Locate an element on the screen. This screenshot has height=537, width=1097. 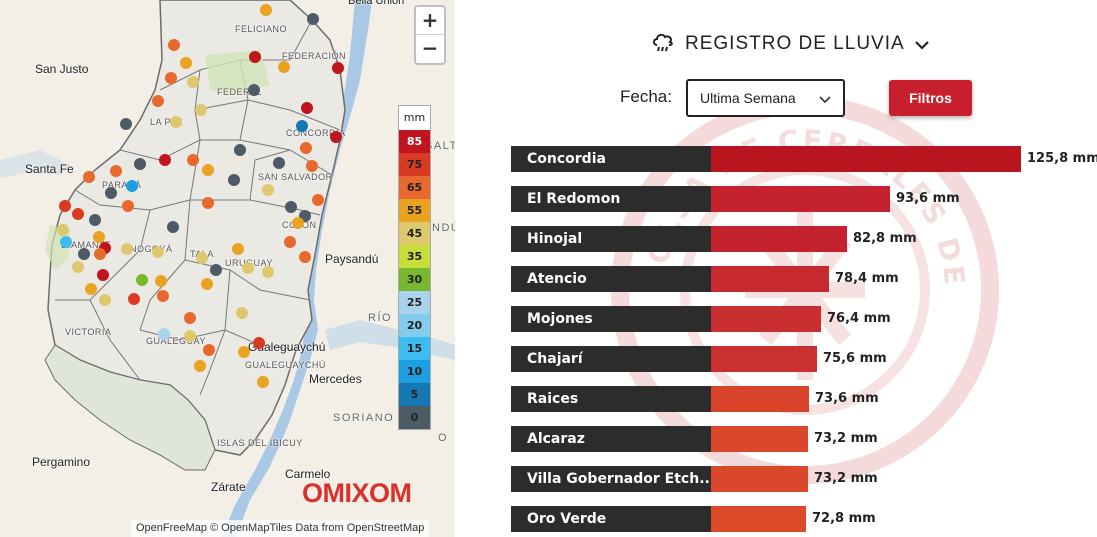
zoom-in-button: + is located at coordinates (430, 21).